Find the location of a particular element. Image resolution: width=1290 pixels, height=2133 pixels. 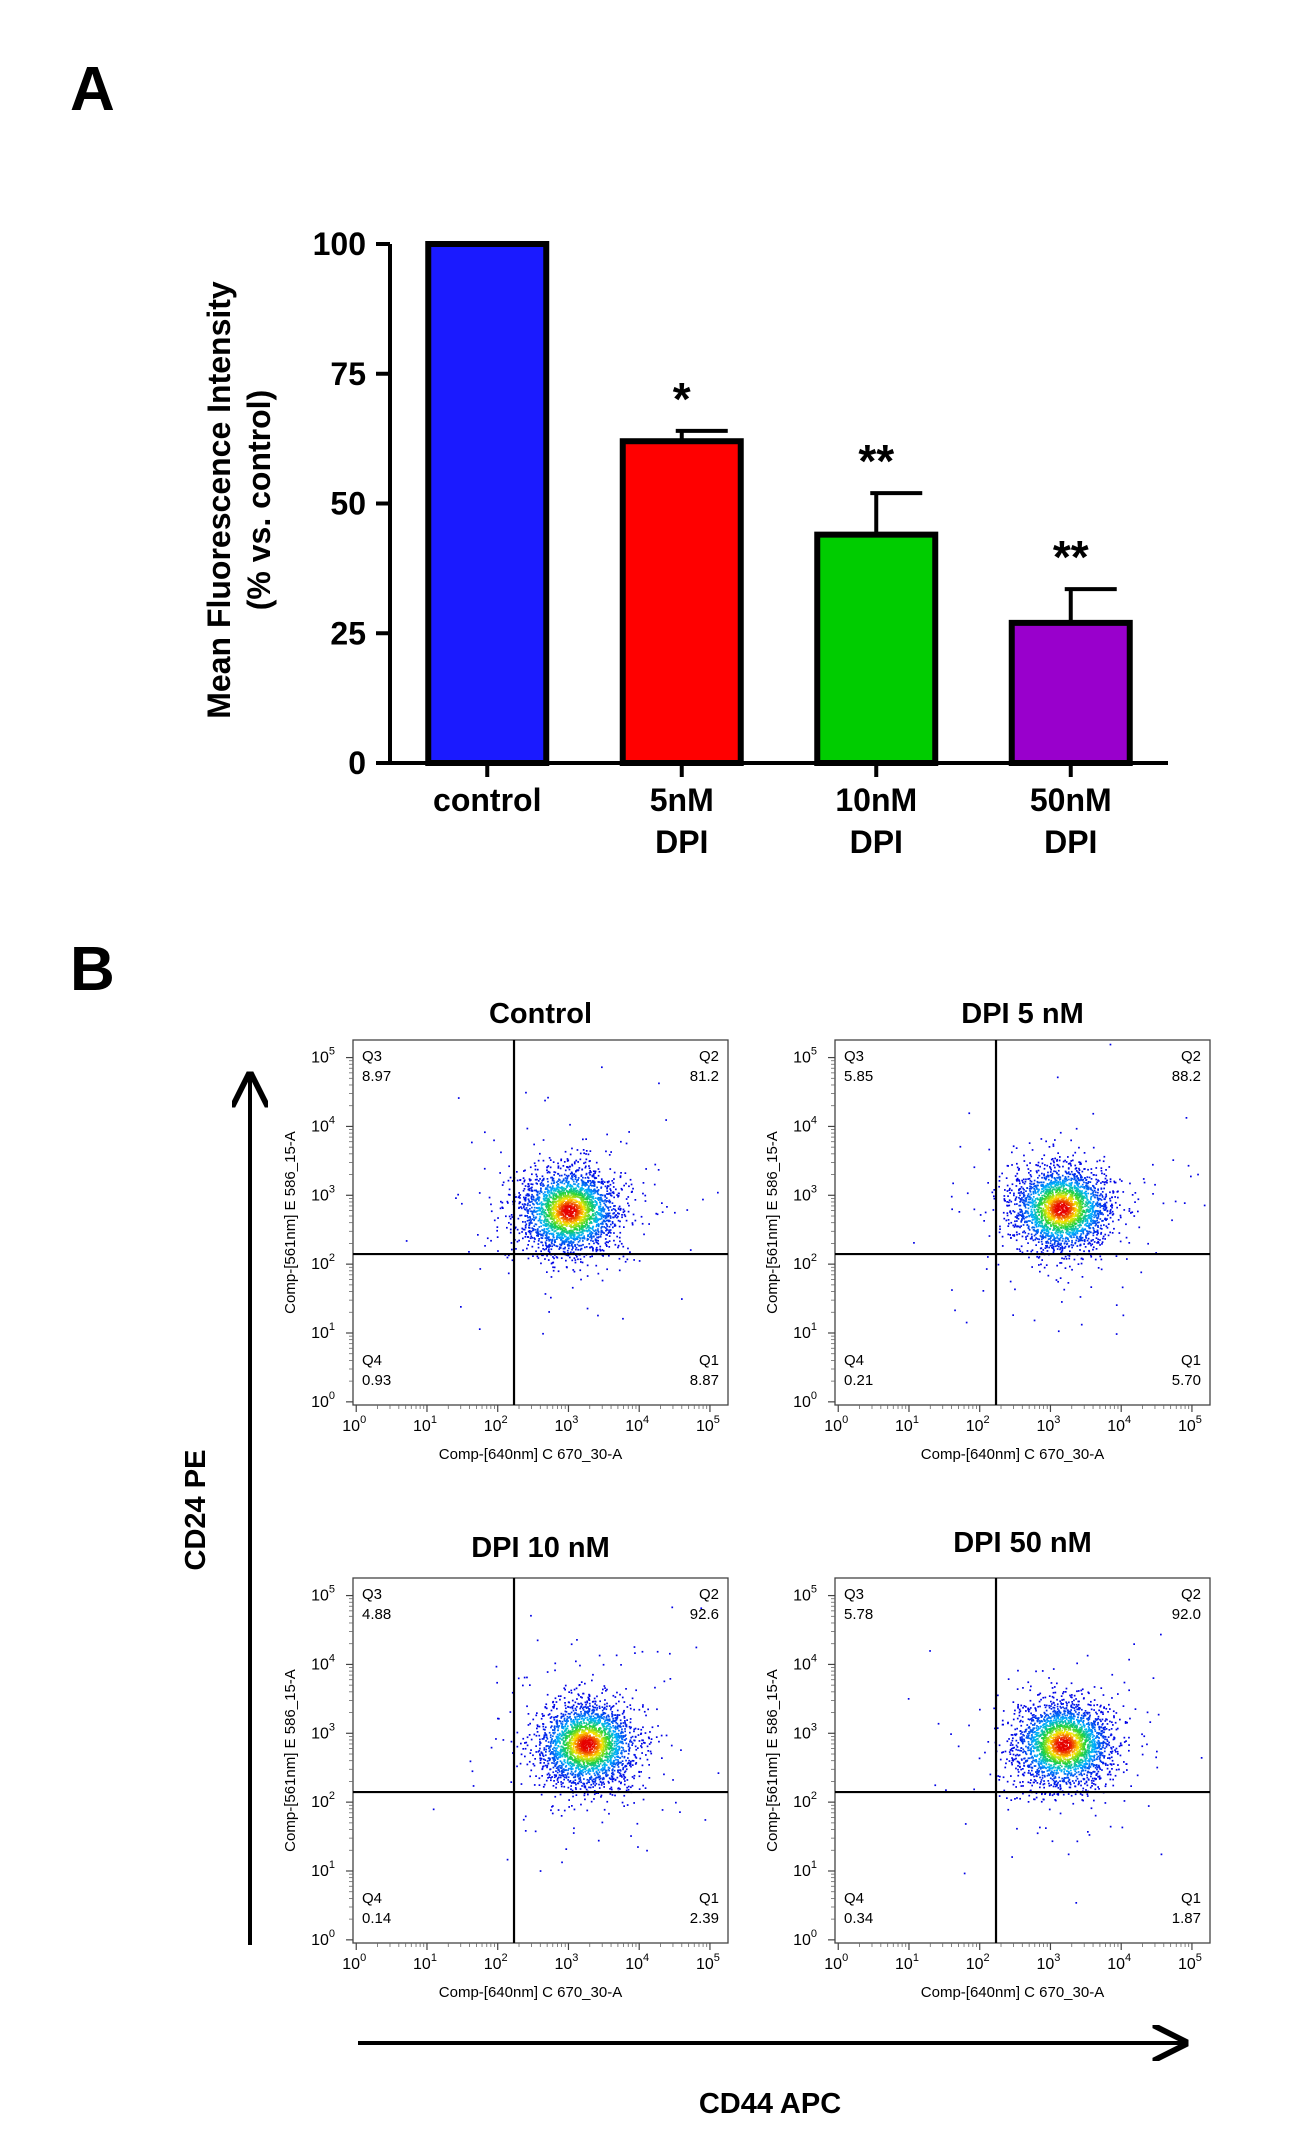

x-tick-label-line: 50nM is located at coordinates (1071, 800).